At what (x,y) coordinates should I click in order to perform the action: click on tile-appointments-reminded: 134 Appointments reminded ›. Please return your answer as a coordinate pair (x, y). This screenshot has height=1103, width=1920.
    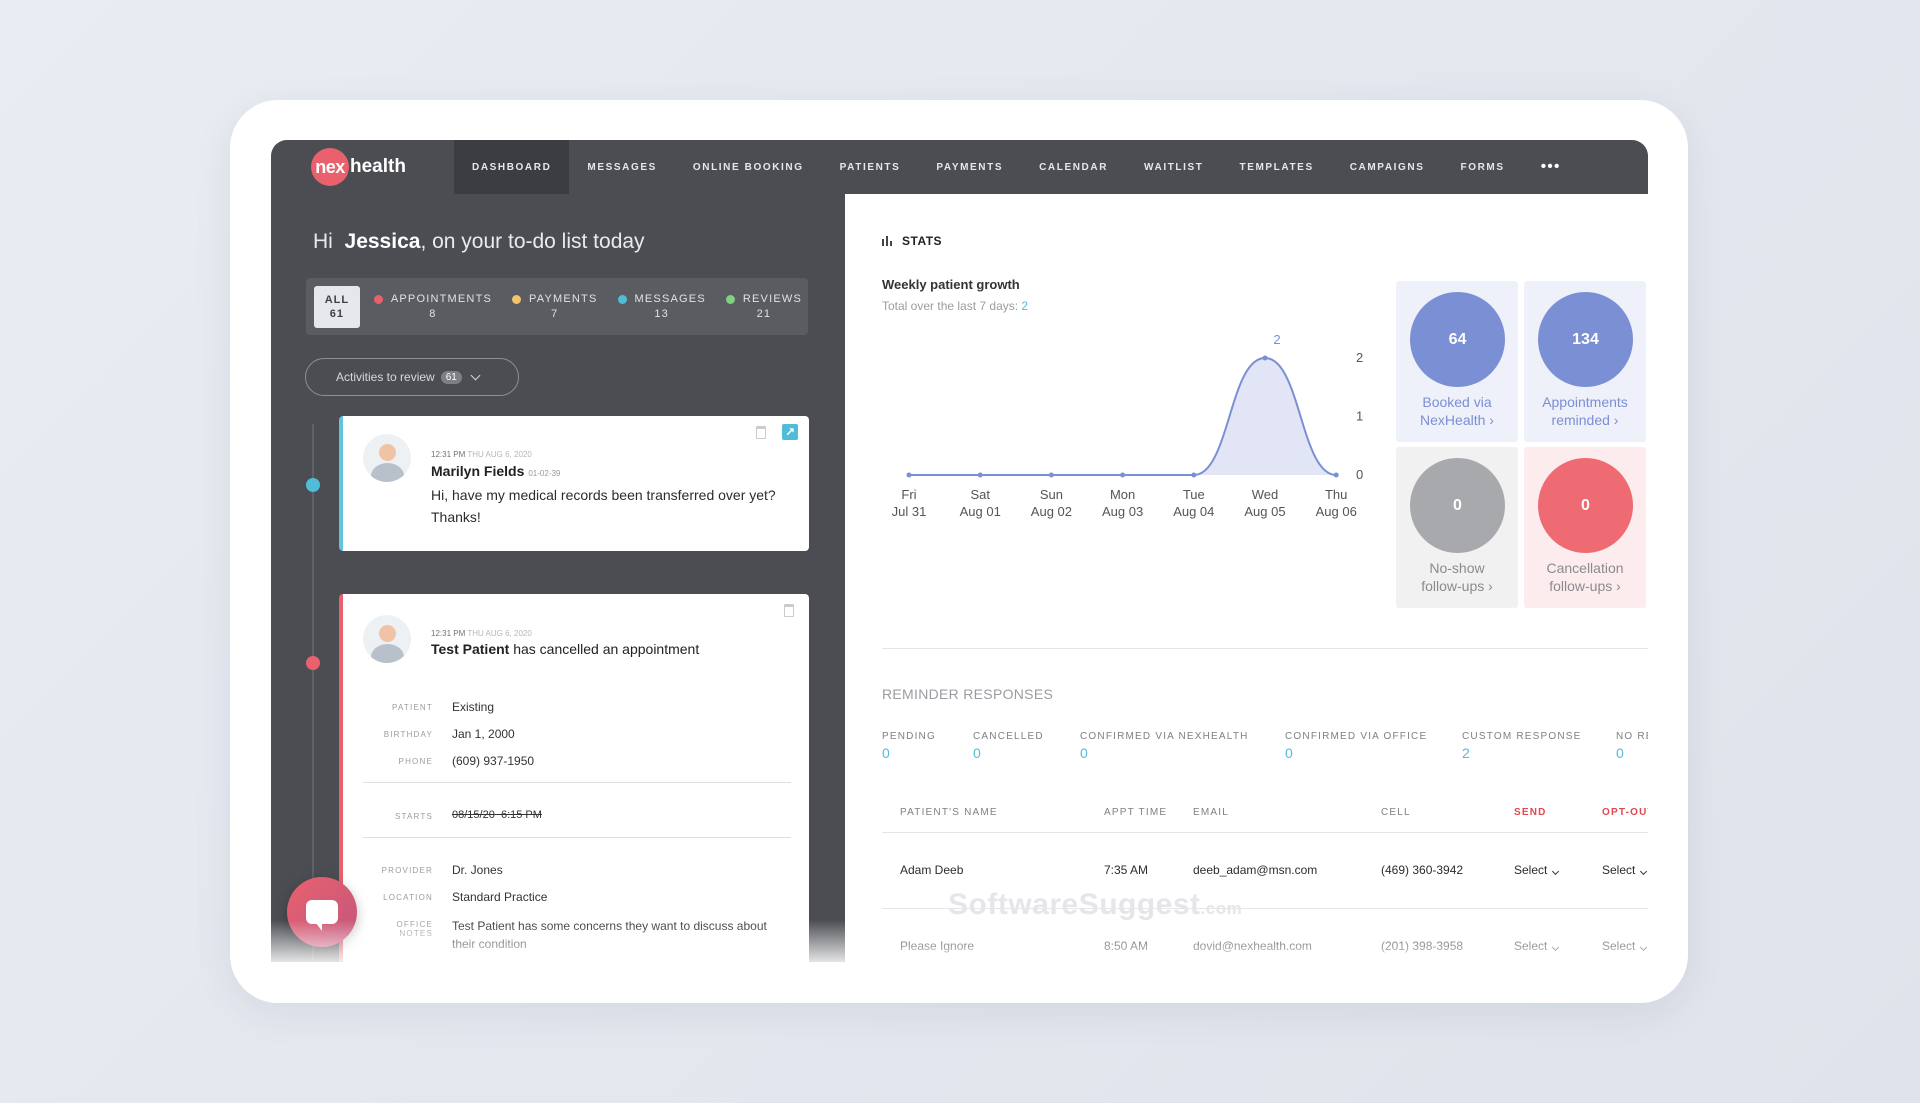
    Looking at the image, I should click on (1585, 361).